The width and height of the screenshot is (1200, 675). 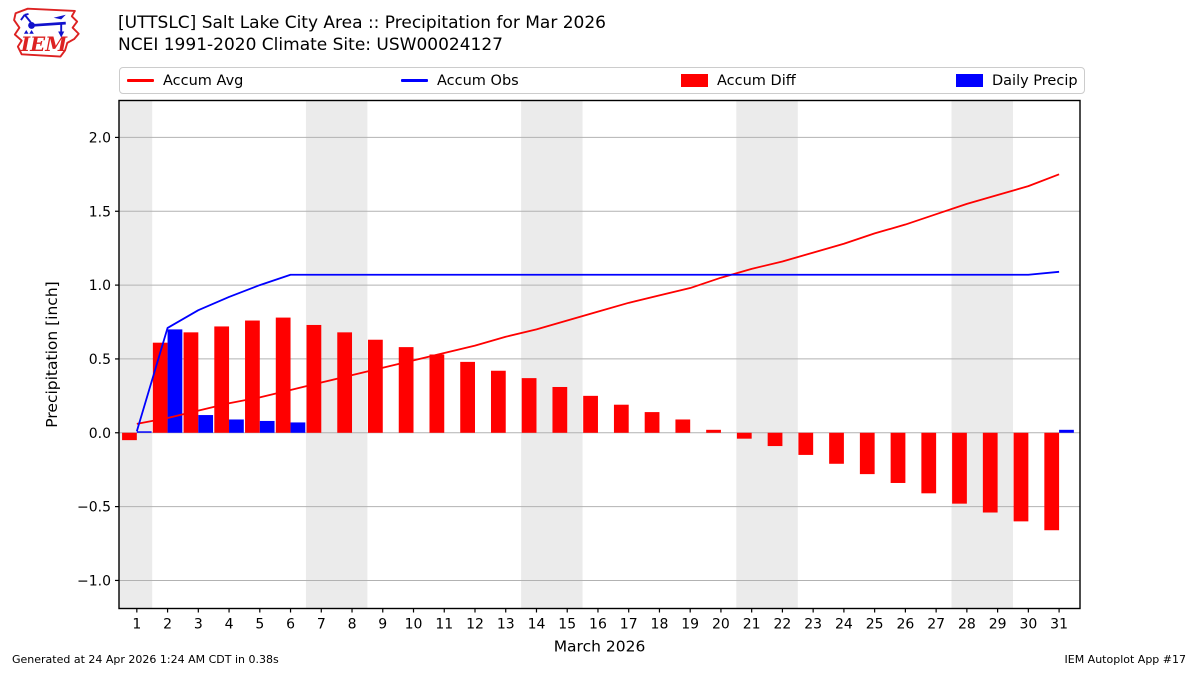 I want to click on x-tick-label: 28, so click(x=967, y=625).